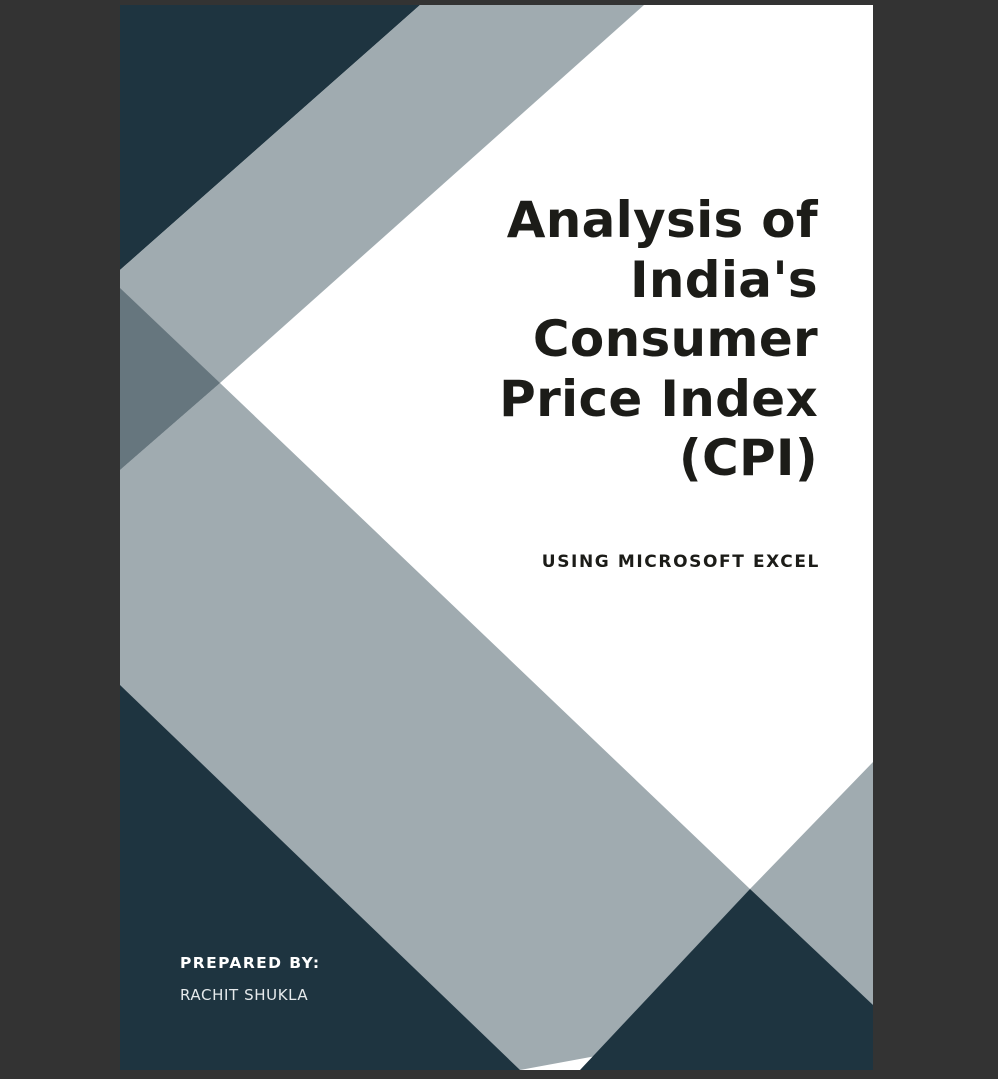 This screenshot has height=1079, width=998. I want to click on prepared-by-label: PREPARED BY:, so click(250, 963).